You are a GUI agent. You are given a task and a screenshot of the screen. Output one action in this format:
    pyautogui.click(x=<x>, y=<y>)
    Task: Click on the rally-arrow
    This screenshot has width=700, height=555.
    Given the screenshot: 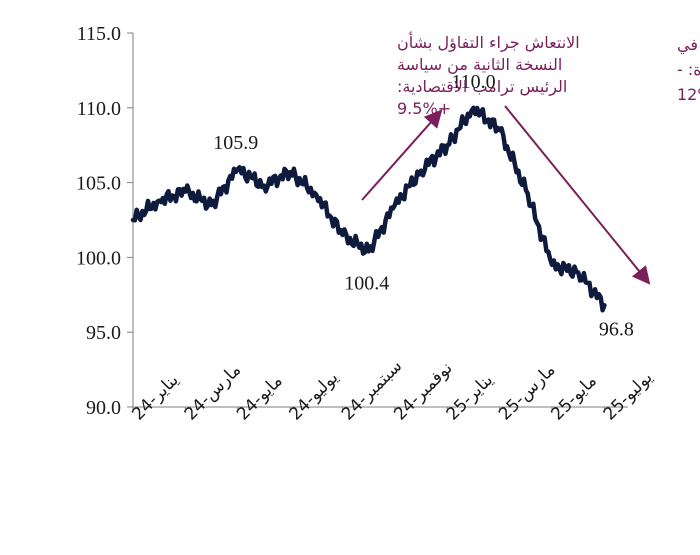 What is the action you would take?
    pyautogui.click(x=402, y=155)
    